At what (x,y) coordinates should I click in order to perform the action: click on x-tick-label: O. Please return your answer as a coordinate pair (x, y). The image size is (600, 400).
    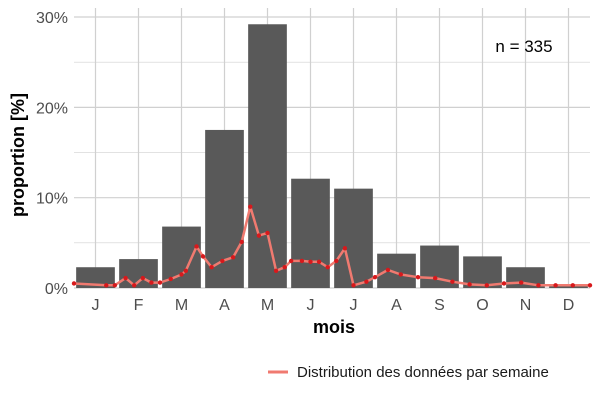
    Looking at the image, I should click on (482, 305).